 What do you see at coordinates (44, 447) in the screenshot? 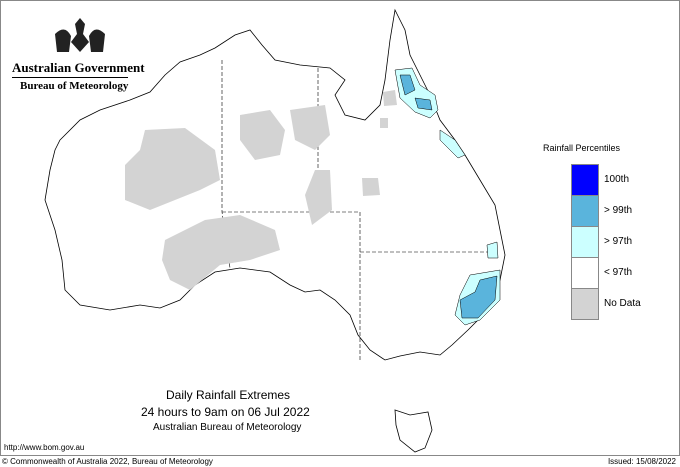
I see `website-link: http://www.bom.gov.au` at bounding box center [44, 447].